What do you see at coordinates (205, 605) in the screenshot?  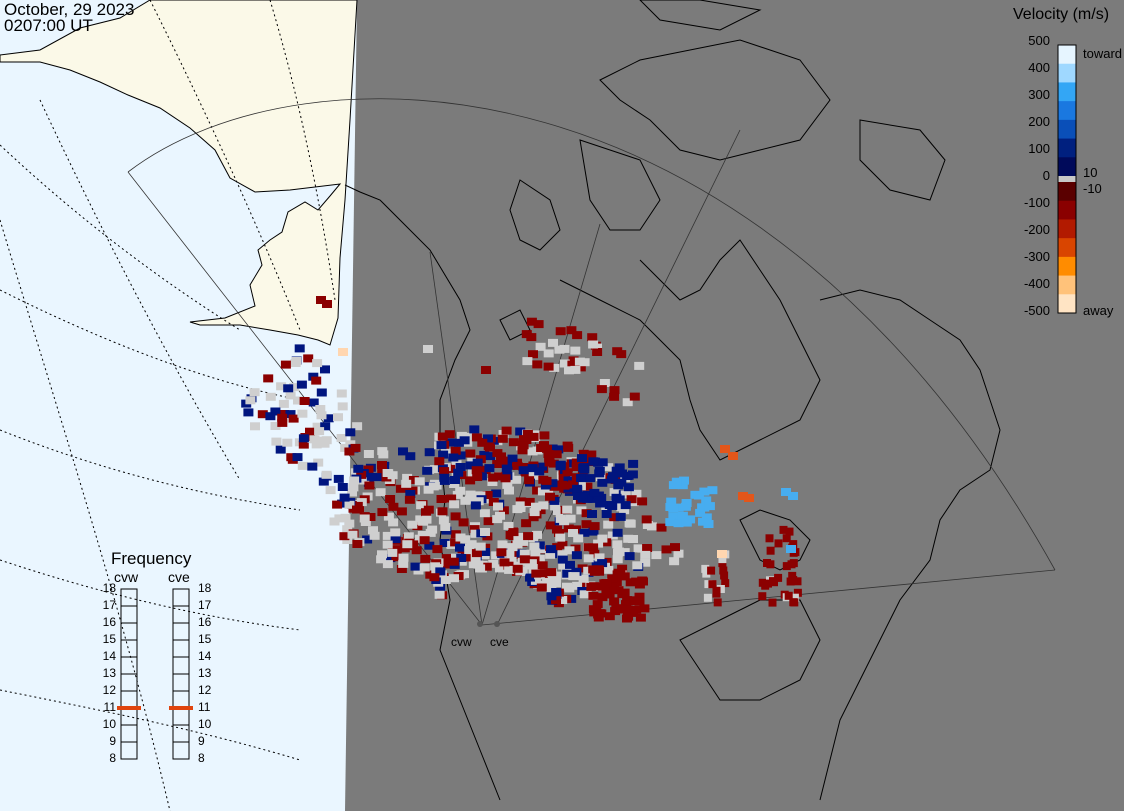 I see `frequency-scale-label: 17` at bounding box center [205, 605].